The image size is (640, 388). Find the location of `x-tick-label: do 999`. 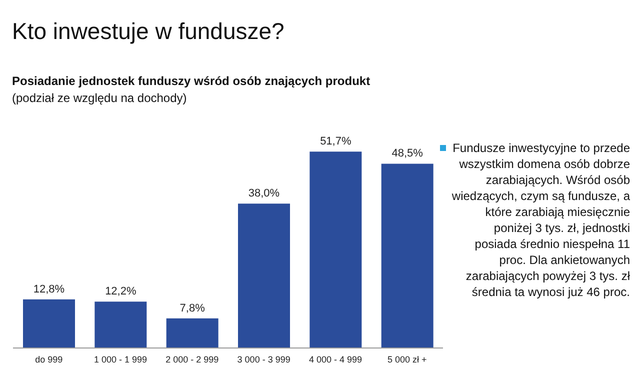

x-tick-label: do 999 is located at coordinates (49, 359).